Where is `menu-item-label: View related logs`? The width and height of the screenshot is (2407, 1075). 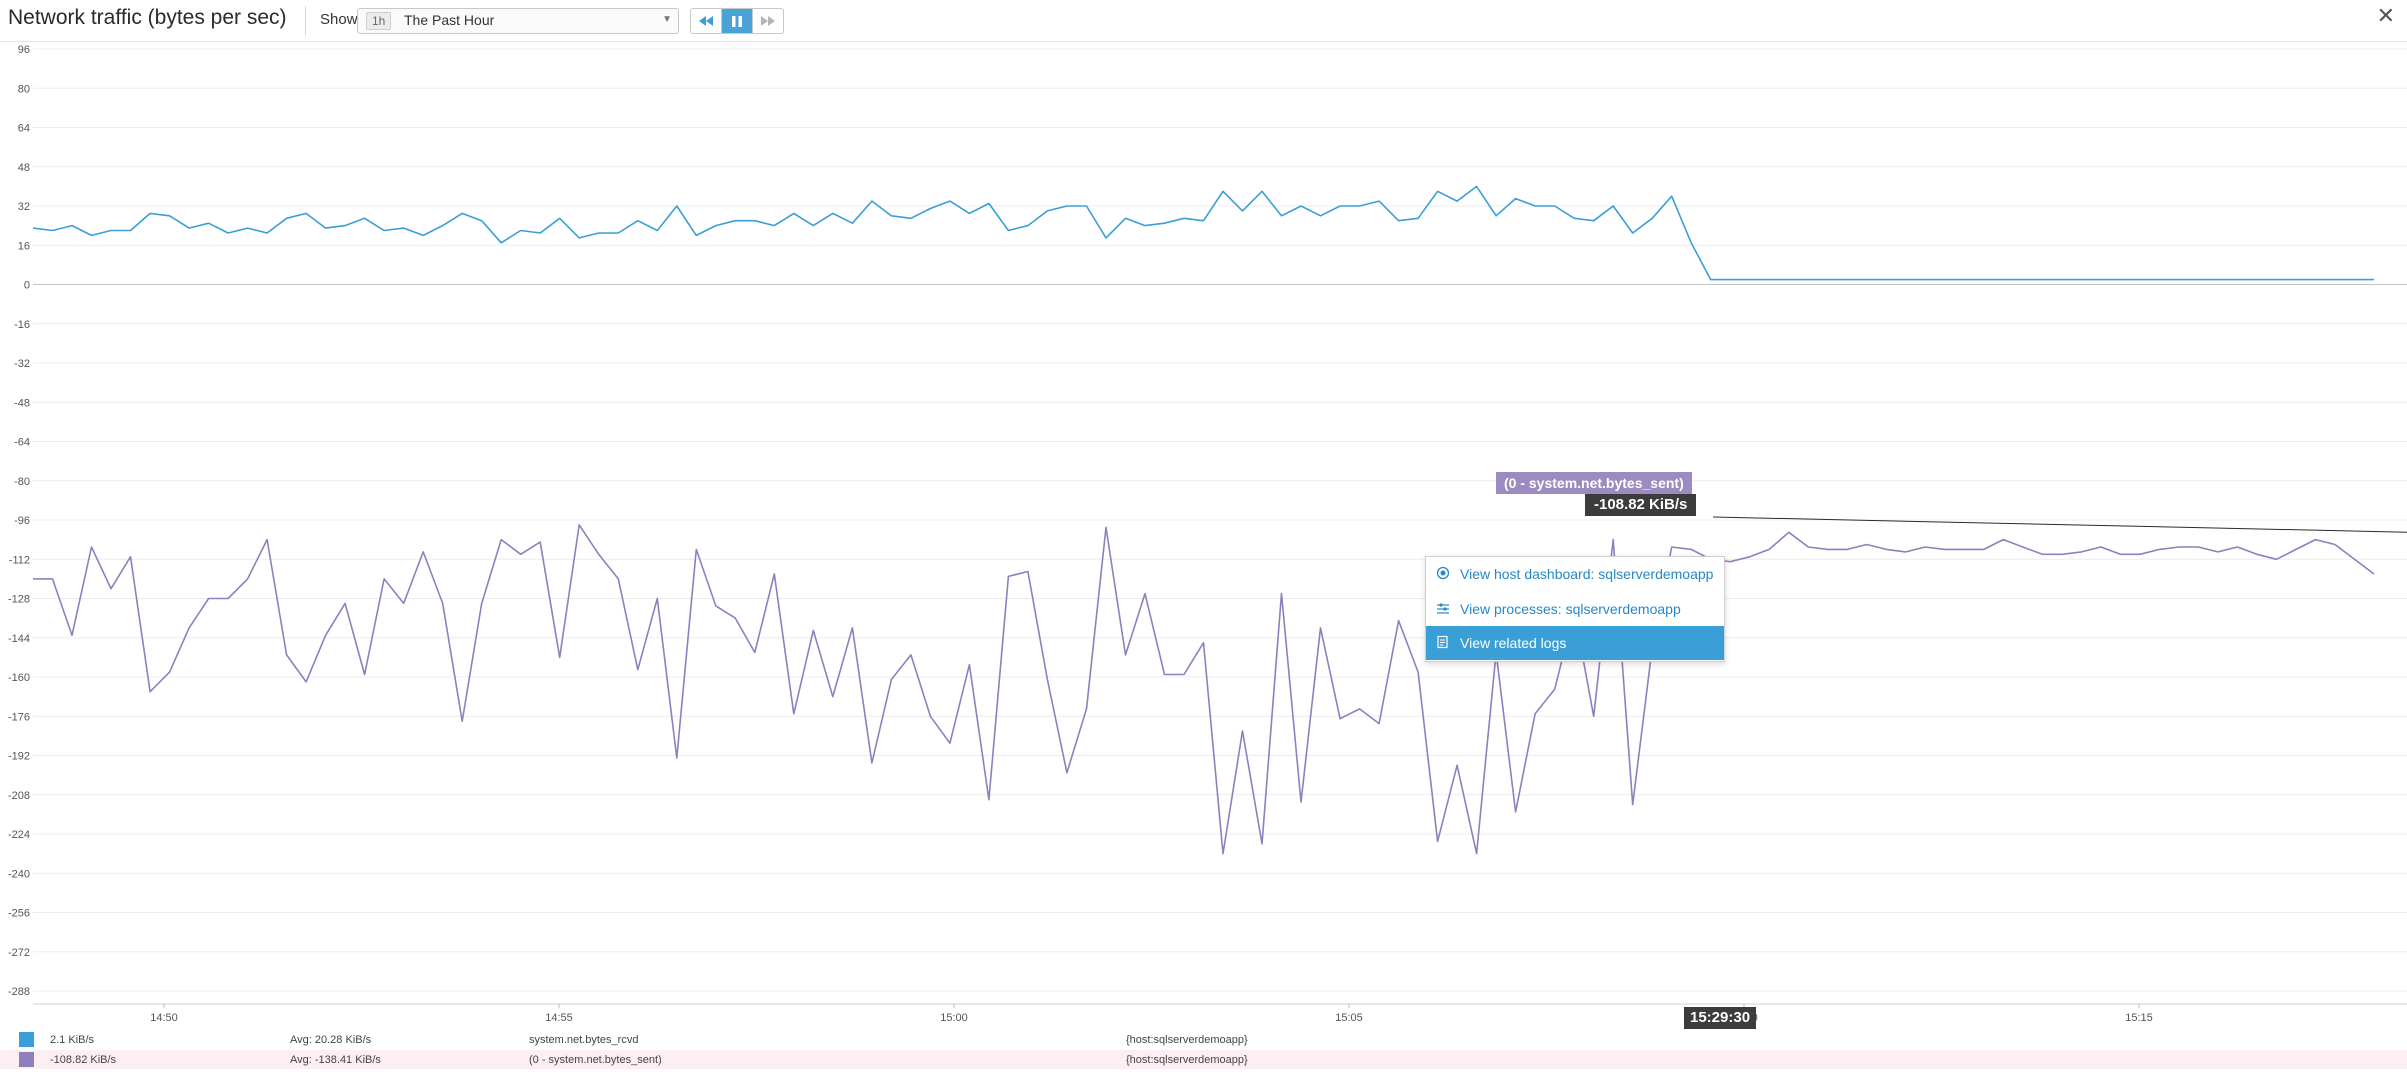 menu-item-label: View related logs is located at coordinates (1513, 643).